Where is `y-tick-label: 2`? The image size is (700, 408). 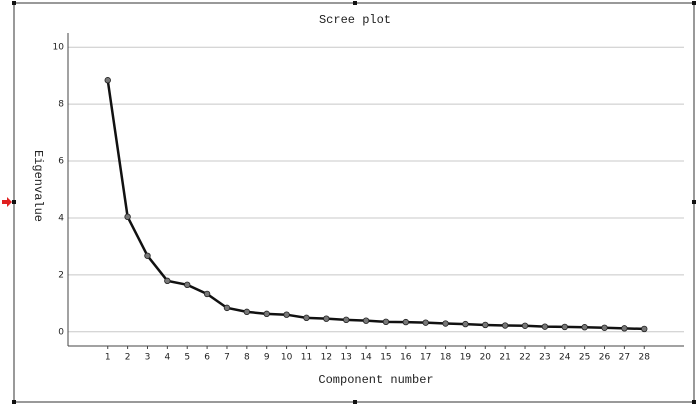
y-tick-label: 2 is located at coordinates (61, 275).